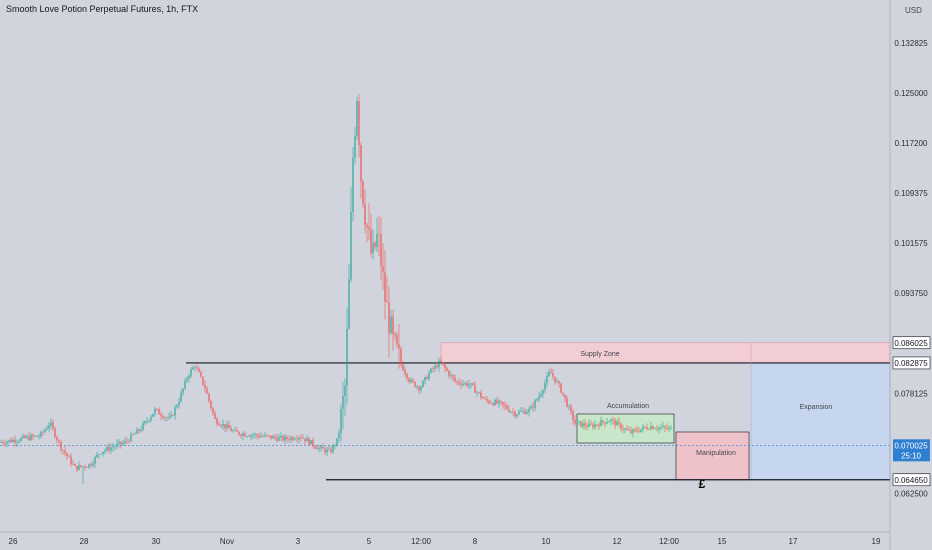 This screenshot has height=550, width=932. I want to click on currency-label: USD, so click(913, 10).